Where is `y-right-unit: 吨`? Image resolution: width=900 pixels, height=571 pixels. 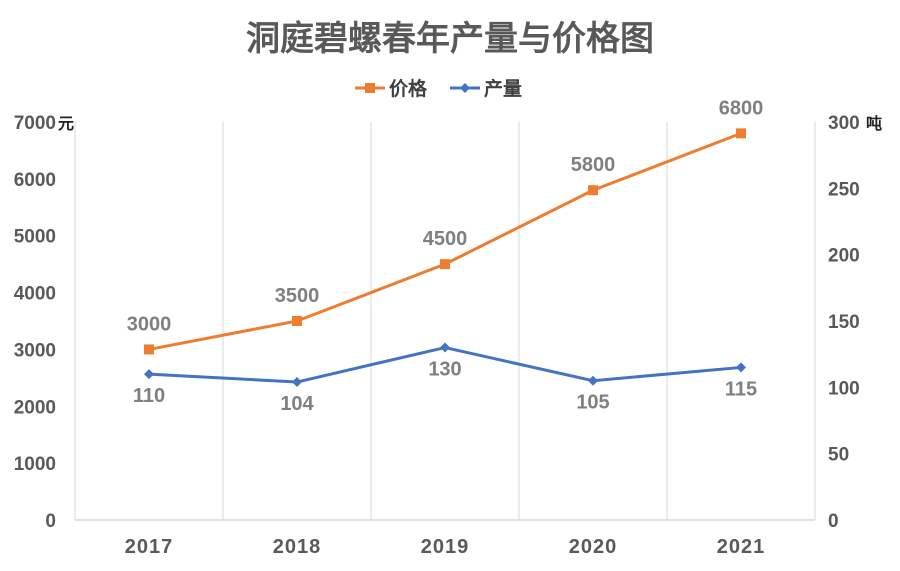
y-right-unit: 吨 is located at coordinates (874, 123).